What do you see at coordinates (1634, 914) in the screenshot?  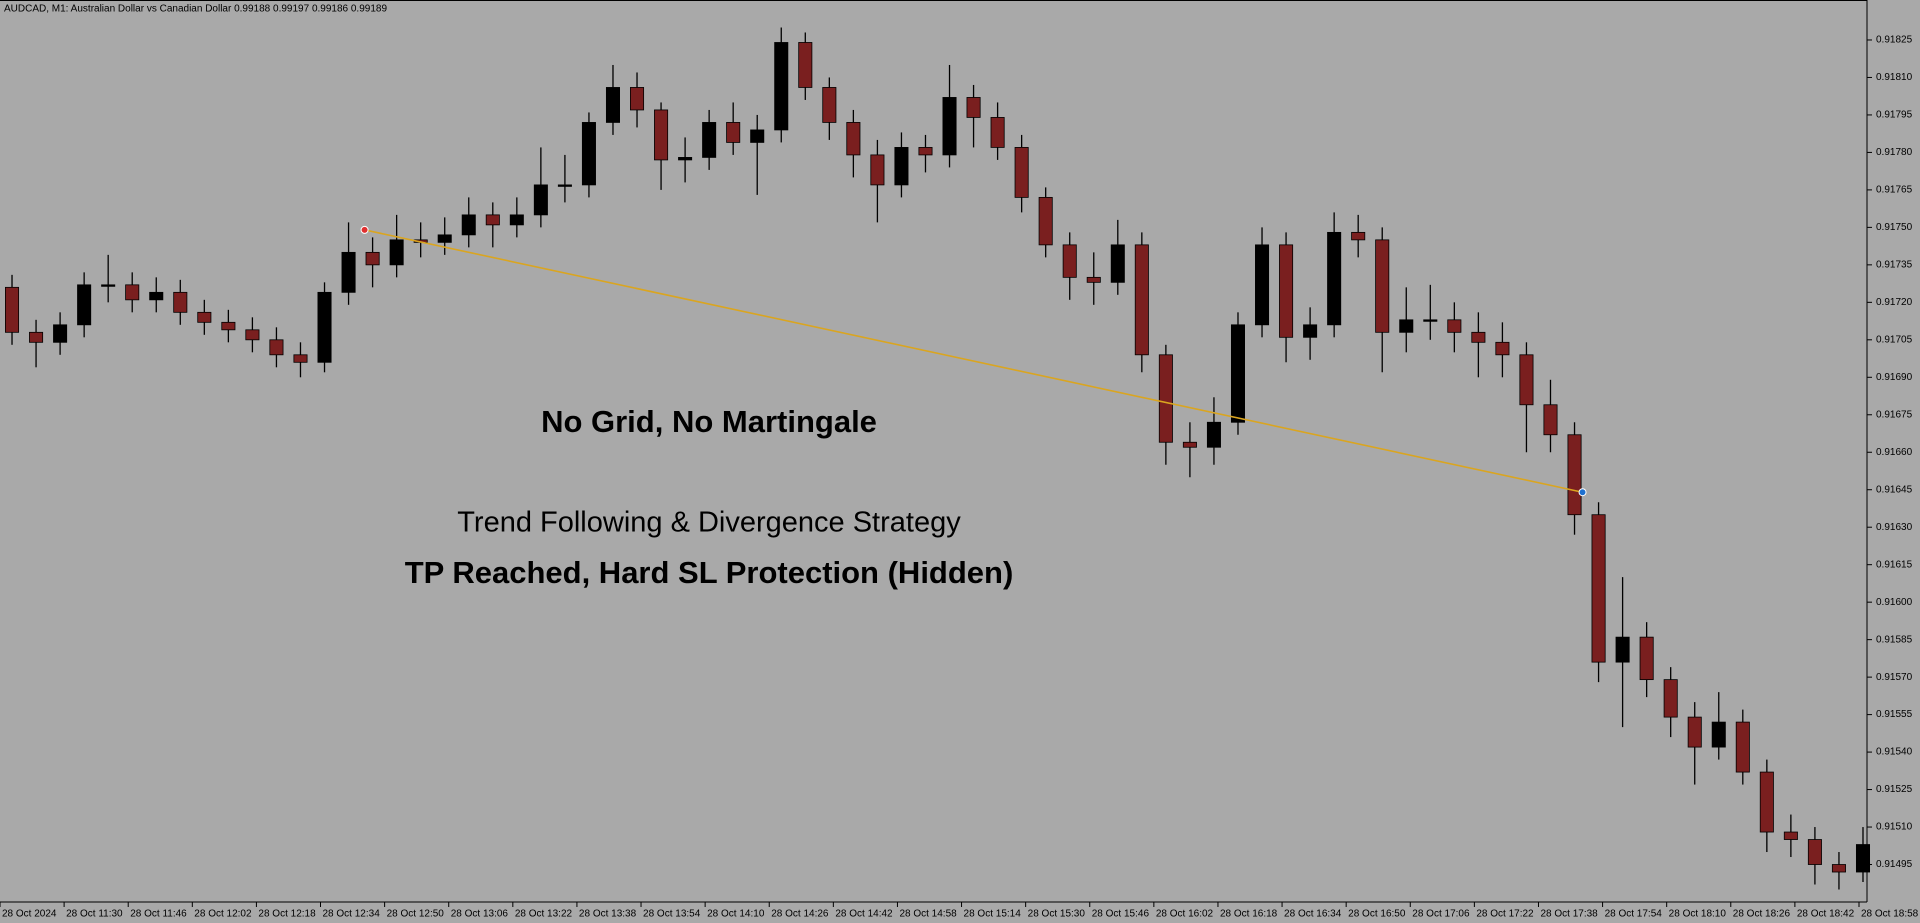 I see `x-tick-label: 28 Oct 17:54` at bounding box center [1634, 914].